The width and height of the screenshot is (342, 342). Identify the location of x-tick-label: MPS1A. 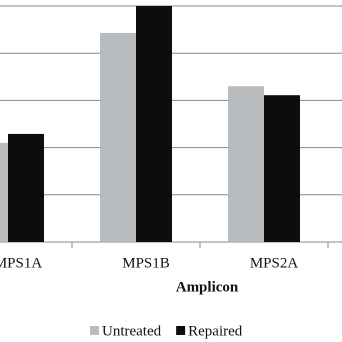
(21, 263).